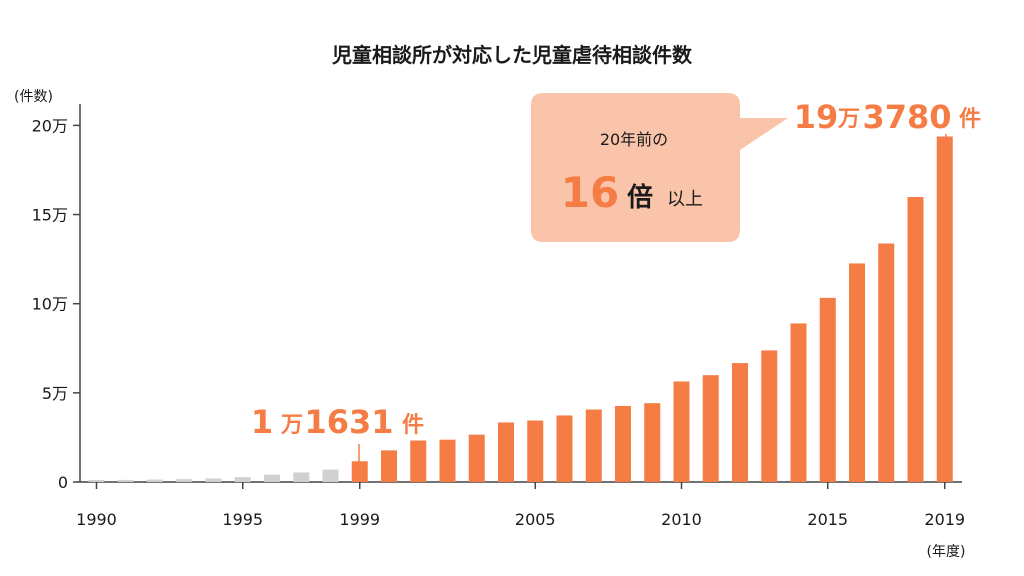  What do you see at coordinates (184, 480) in the screenshot?
I see `bar-1993` at bounding box center [184, 480].